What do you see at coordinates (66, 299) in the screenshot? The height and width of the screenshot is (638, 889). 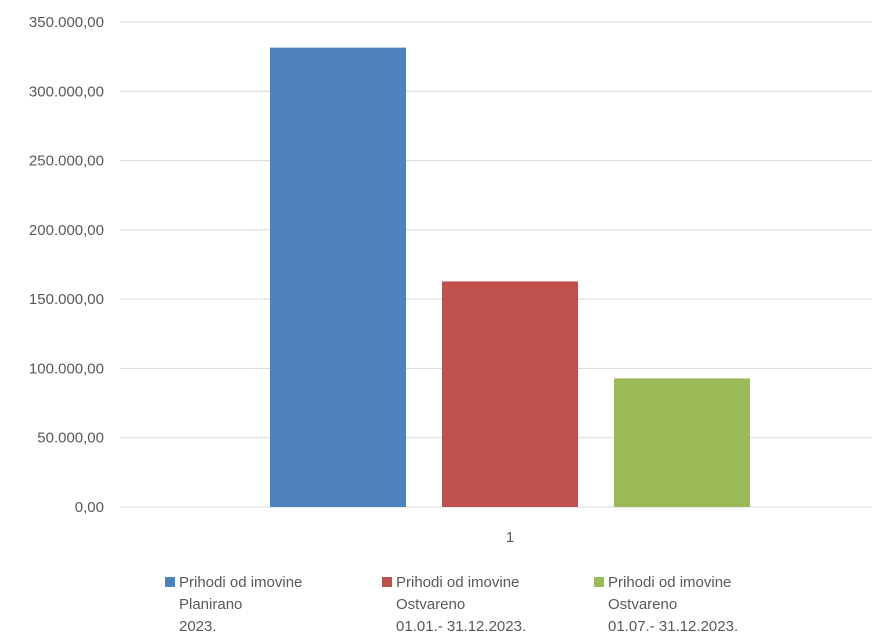 I see `y-tick-label: 150.000,00` at bounding box center [66, 299].